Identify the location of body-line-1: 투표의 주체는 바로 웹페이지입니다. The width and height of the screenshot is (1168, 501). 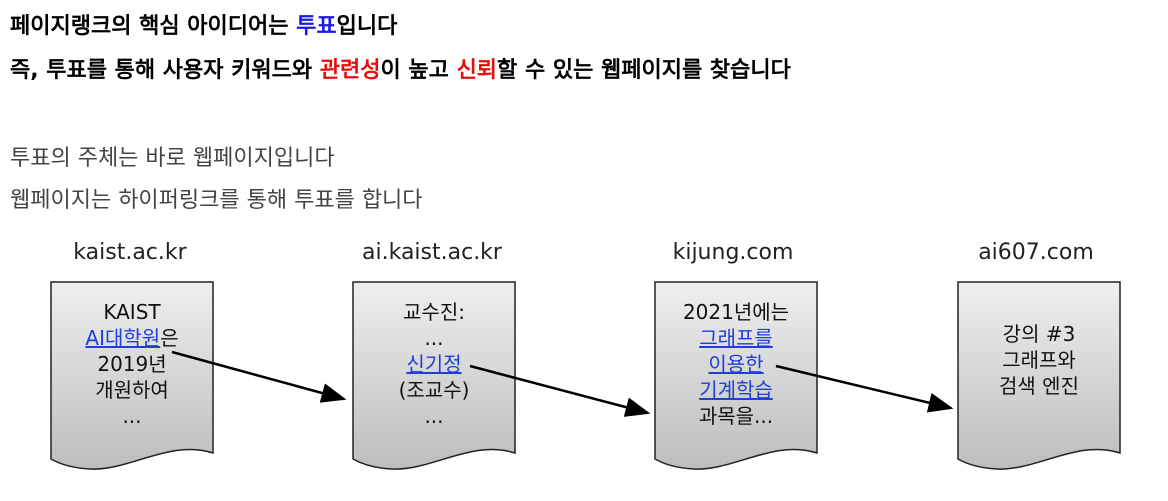
(172, 158).